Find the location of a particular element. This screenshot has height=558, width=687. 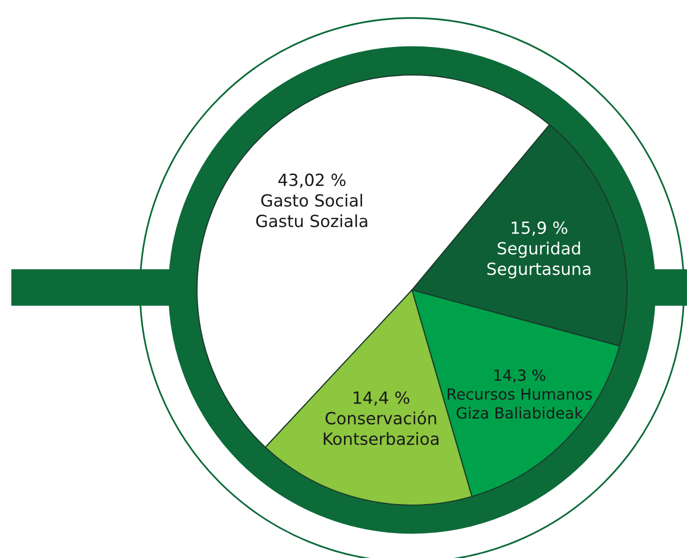

slice-label: Recursos Humanos Giza Baliabideak is located at coordinates (520, 403).